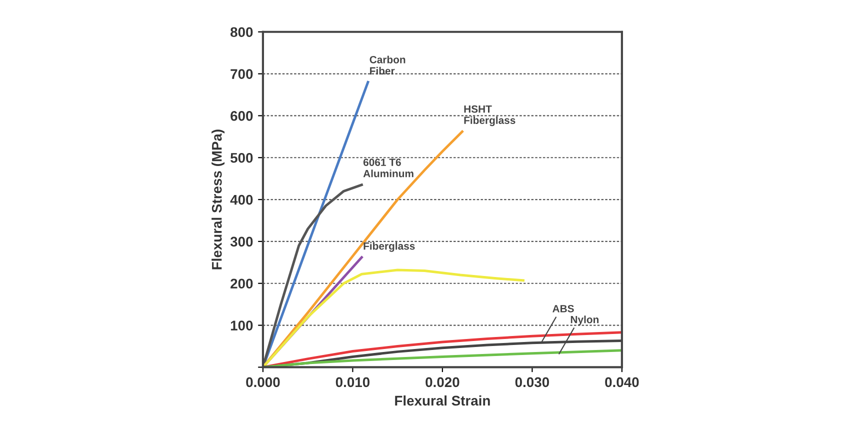 This screenshot has height=425, width=865. I want to click on x-axis-title: Flexural Strain, so click(442, 400).